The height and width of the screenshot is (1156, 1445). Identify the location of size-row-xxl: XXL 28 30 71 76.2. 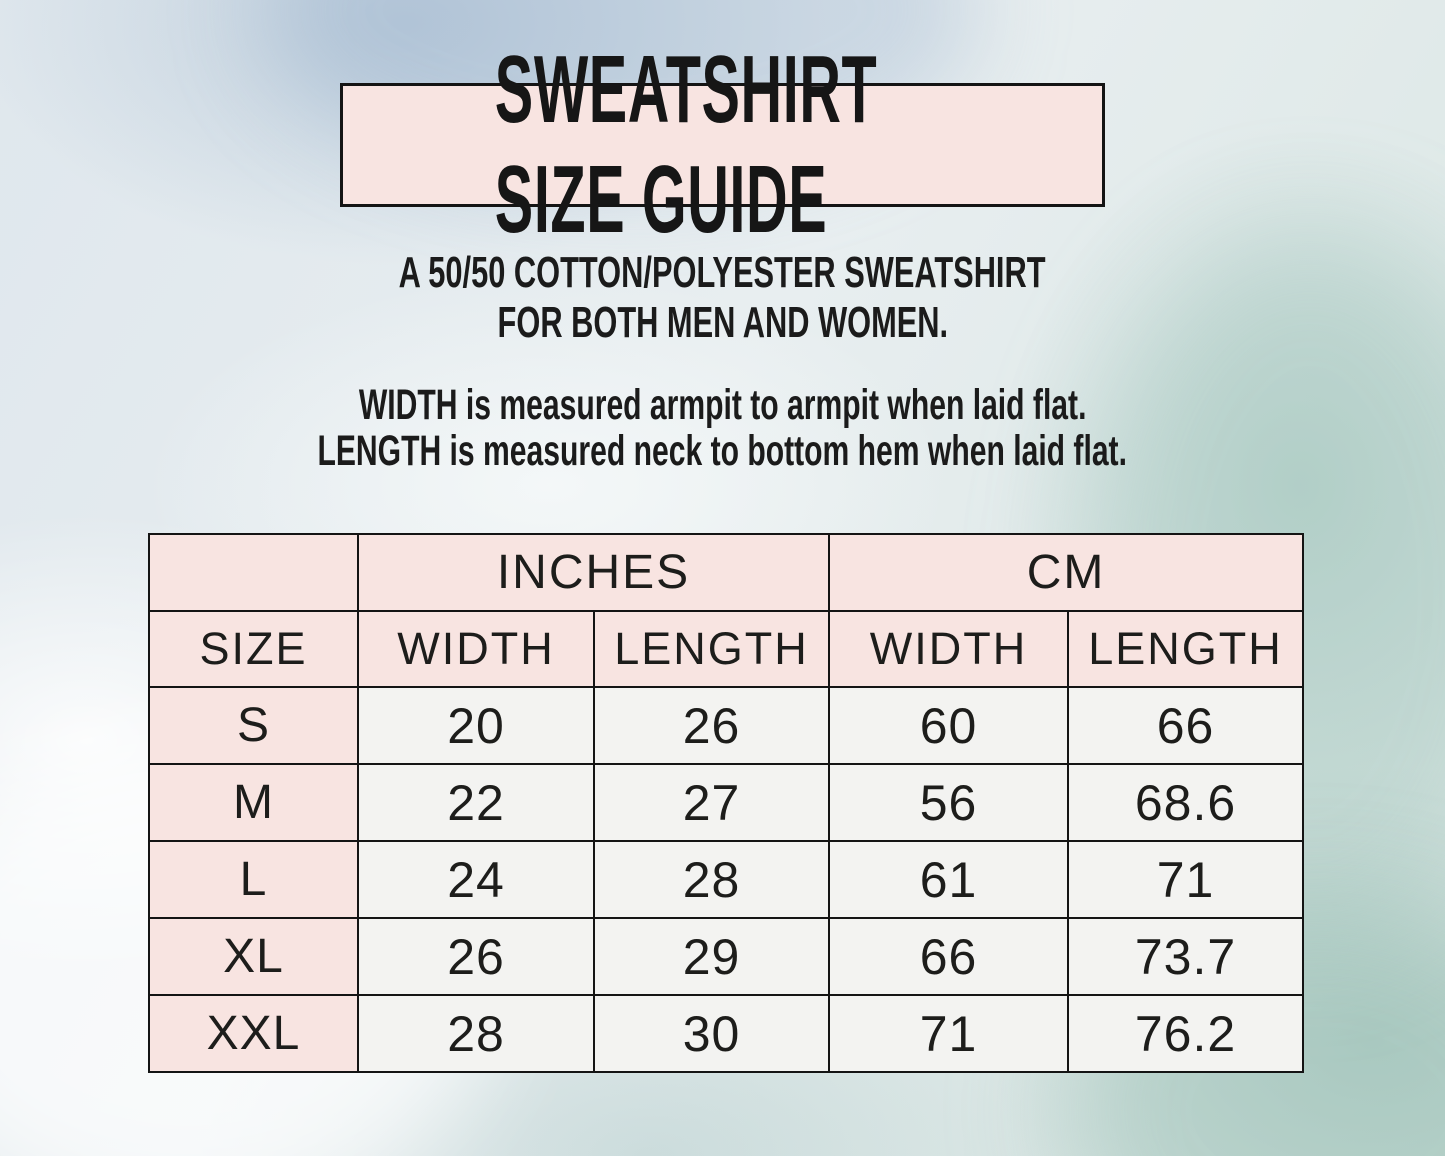
(726, 1033).